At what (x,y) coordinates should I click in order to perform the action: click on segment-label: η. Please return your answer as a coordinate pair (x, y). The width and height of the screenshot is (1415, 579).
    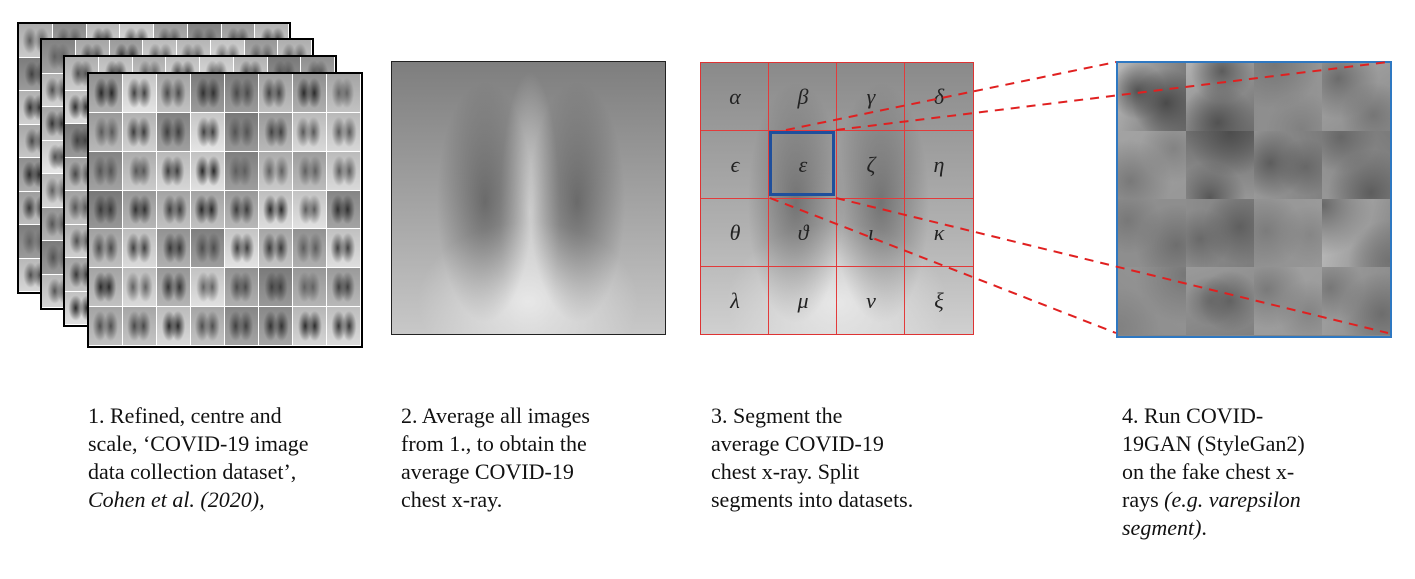
    Looking at the image, I should click on (939, 164).